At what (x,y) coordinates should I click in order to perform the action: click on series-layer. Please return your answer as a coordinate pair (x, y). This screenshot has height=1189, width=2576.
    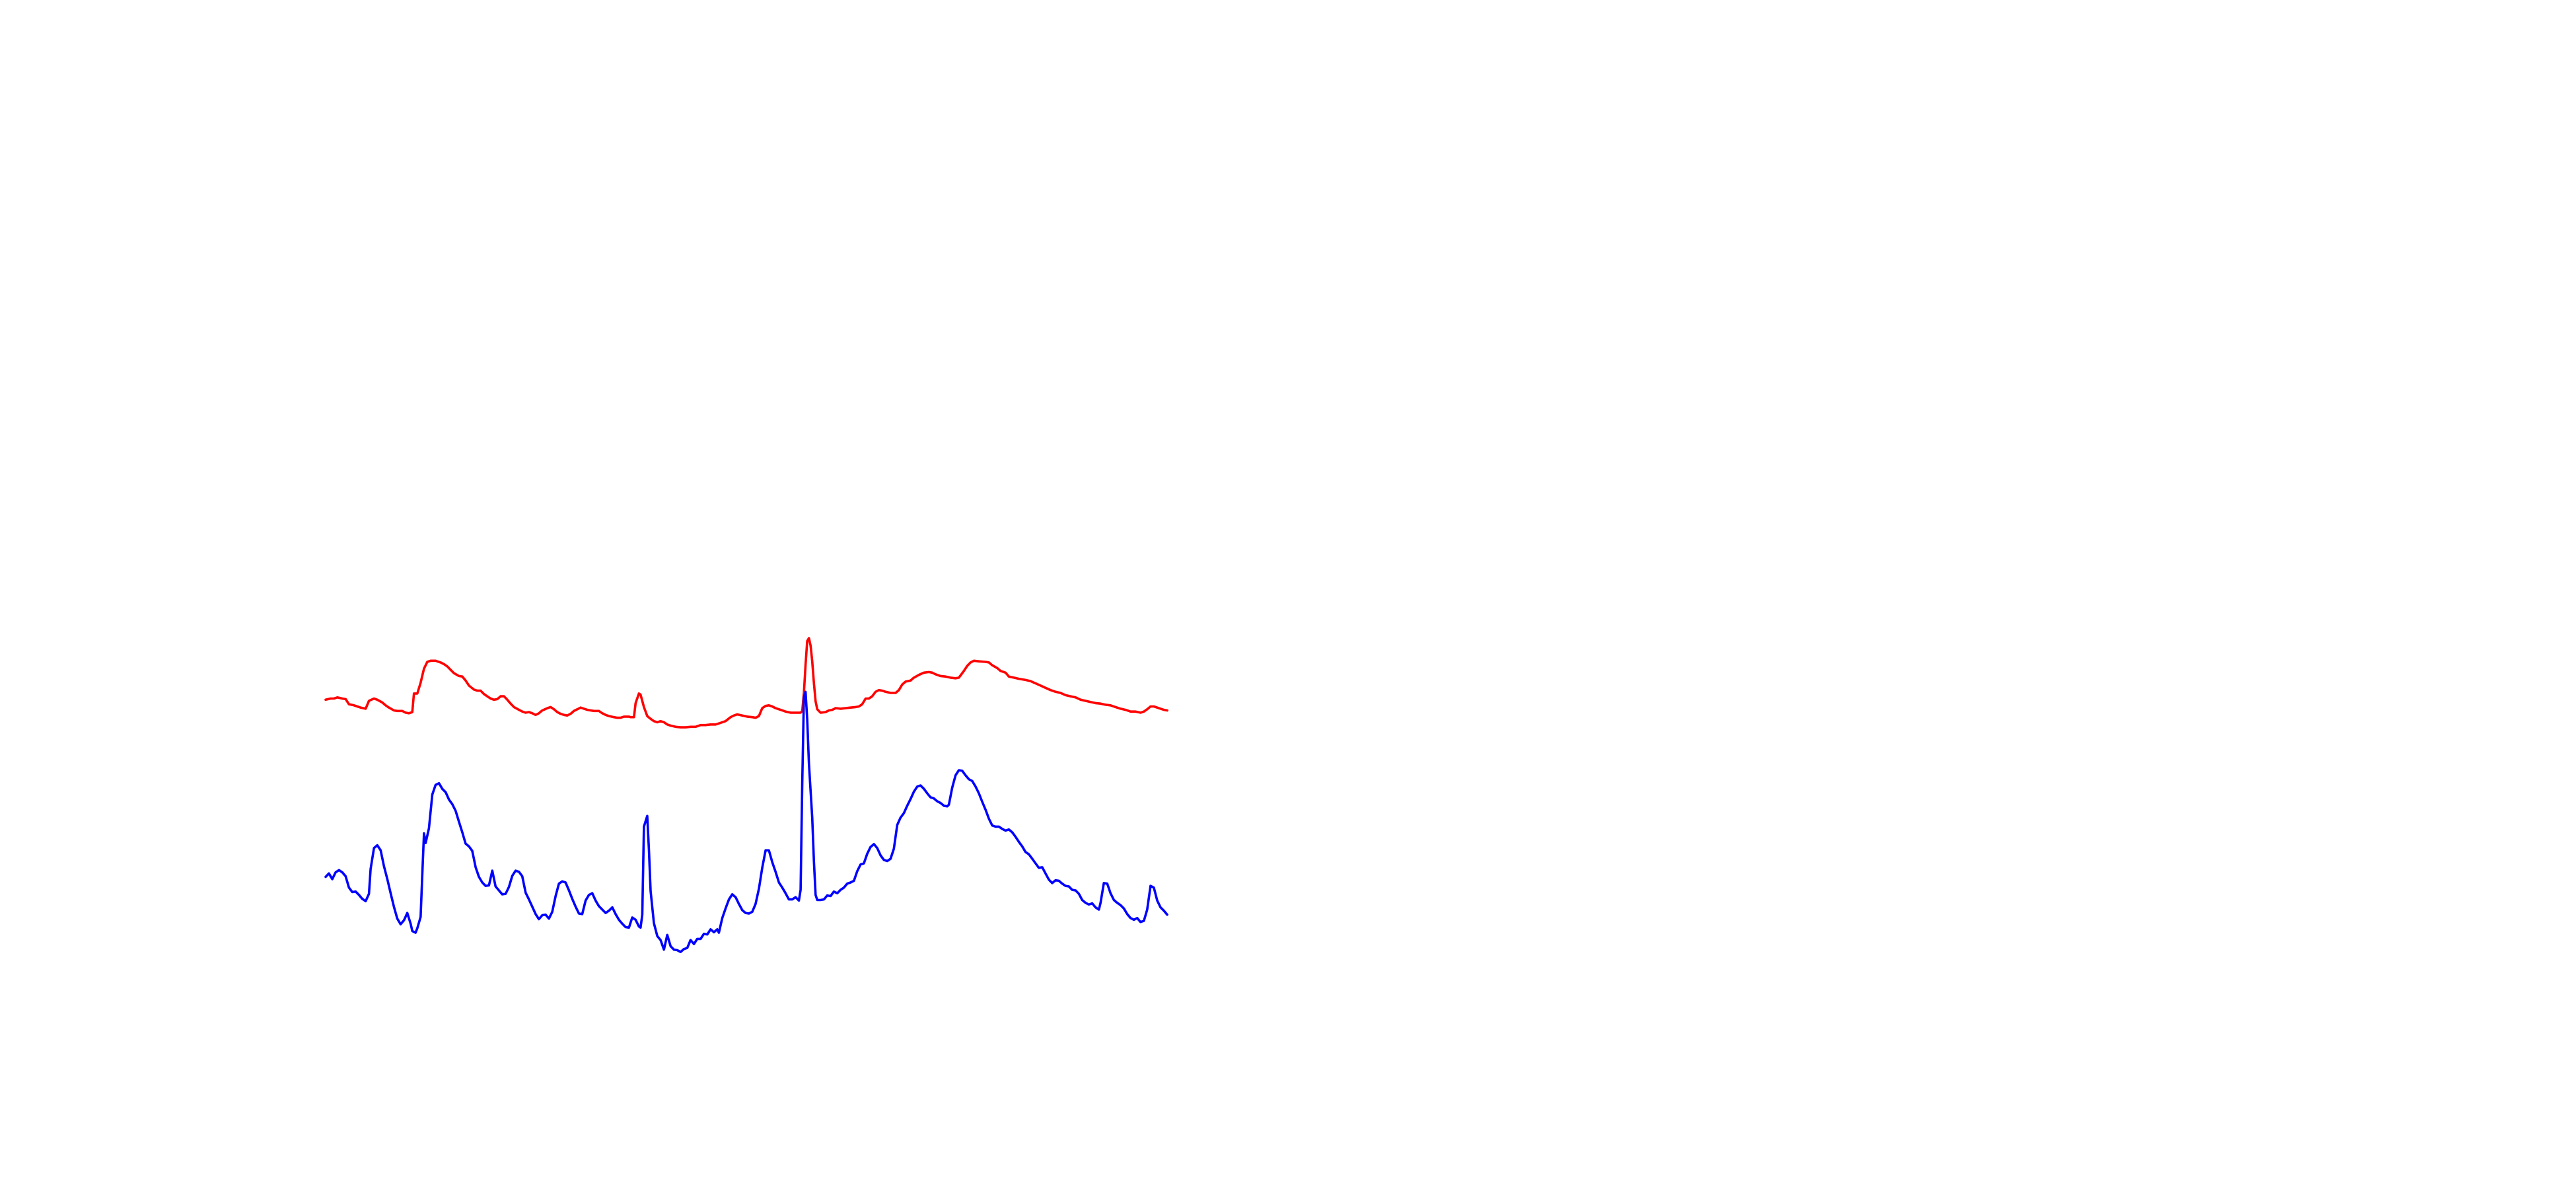
    Looking at the image, I should click on (746, 795).